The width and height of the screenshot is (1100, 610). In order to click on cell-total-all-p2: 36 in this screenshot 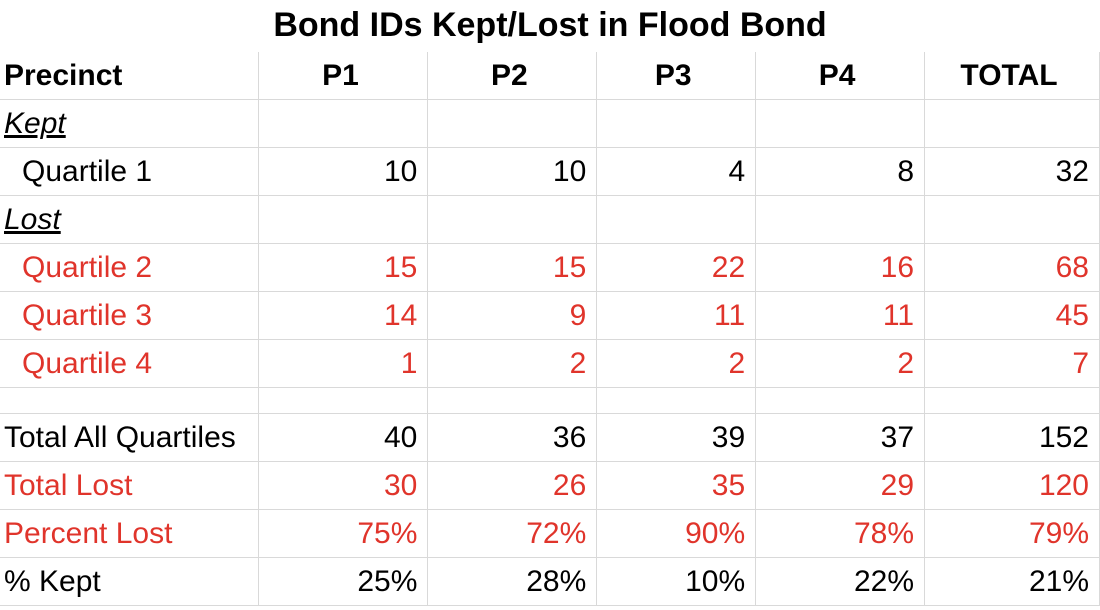, I will do `click(512, 437)`.